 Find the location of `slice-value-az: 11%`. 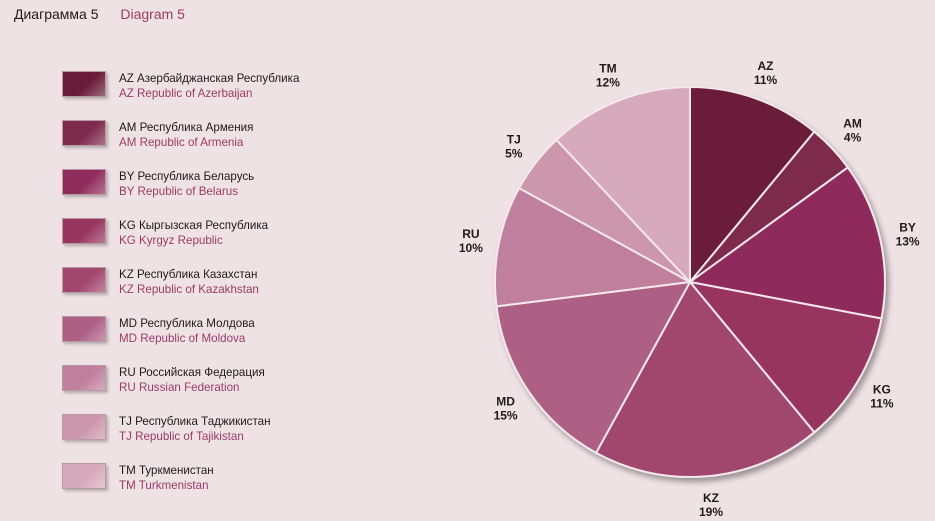

slice-value-az: 11% is located at coordinates (766, 80).